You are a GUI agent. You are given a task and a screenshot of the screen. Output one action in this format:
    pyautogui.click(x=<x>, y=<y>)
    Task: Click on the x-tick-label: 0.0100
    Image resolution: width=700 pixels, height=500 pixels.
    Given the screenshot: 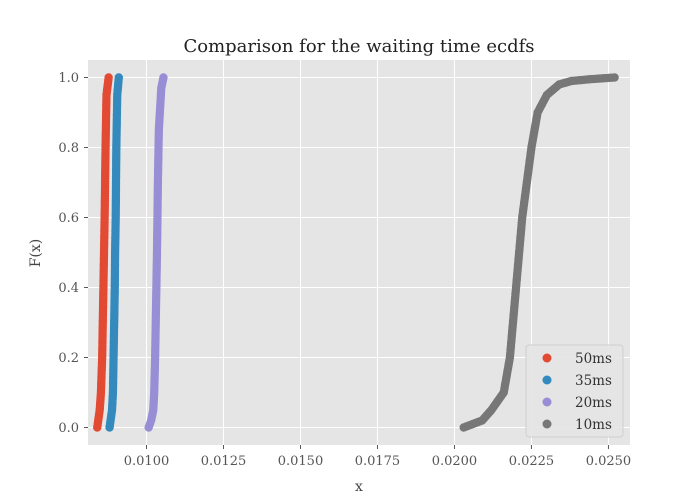 What is the action you would take?
    pyautogui.click(x=147, y=461)
    